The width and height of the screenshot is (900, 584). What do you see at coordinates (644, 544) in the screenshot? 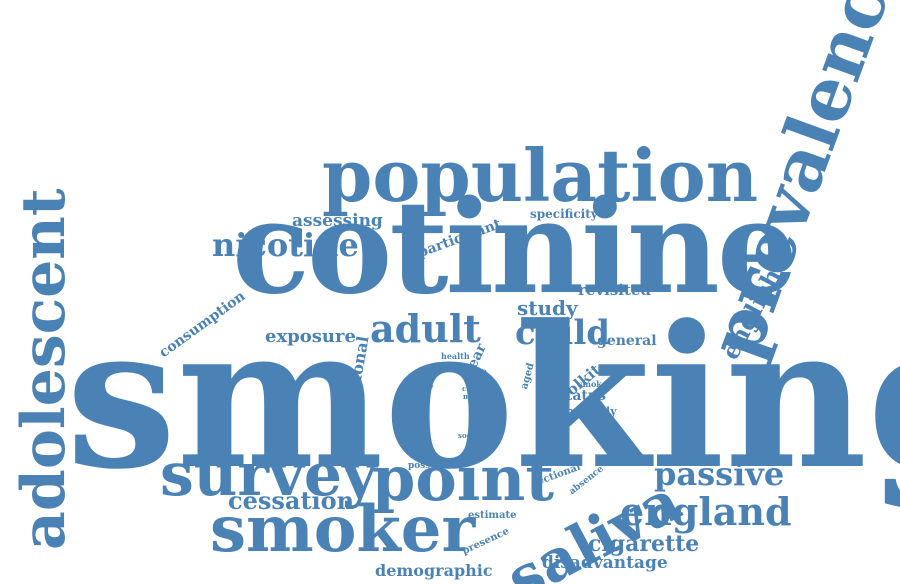
I see `word-cigarette: cigarette` at bounding box center [644, 544].